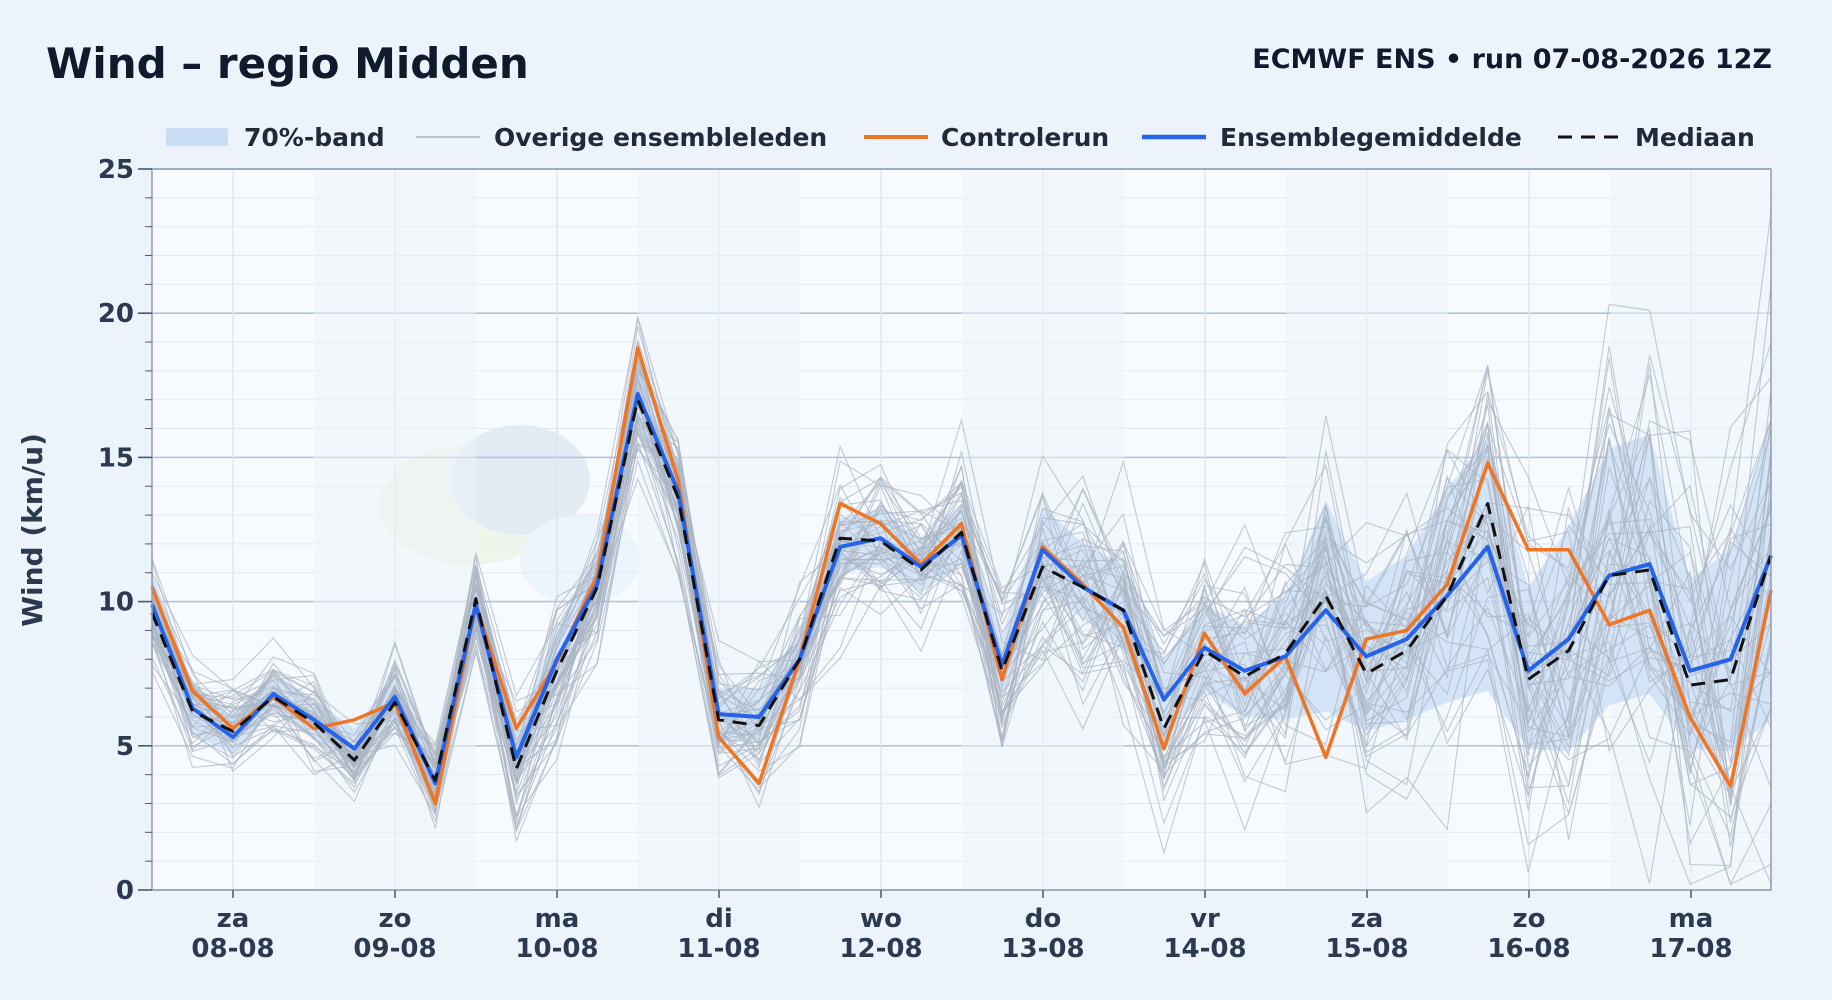 The image size is (1832, 1000). What do you see at coordinates (394, 949) in the screenshot?
I see `x-tick-date: 09-08` at bounding box center [394, 949].